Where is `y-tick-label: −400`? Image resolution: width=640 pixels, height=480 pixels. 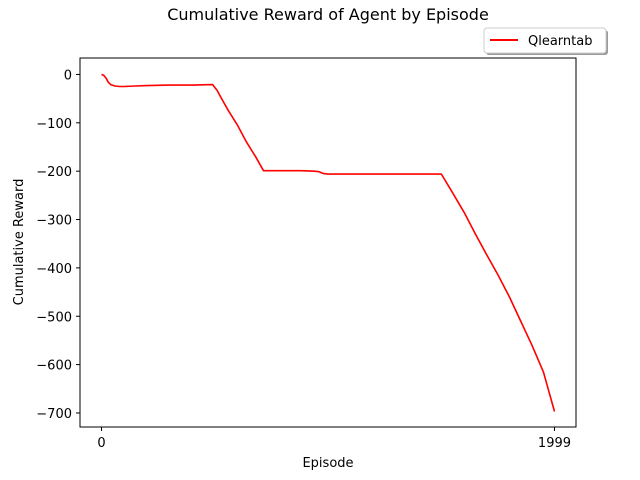
y-tick-label: −400 is located at coordinates (54, 269).